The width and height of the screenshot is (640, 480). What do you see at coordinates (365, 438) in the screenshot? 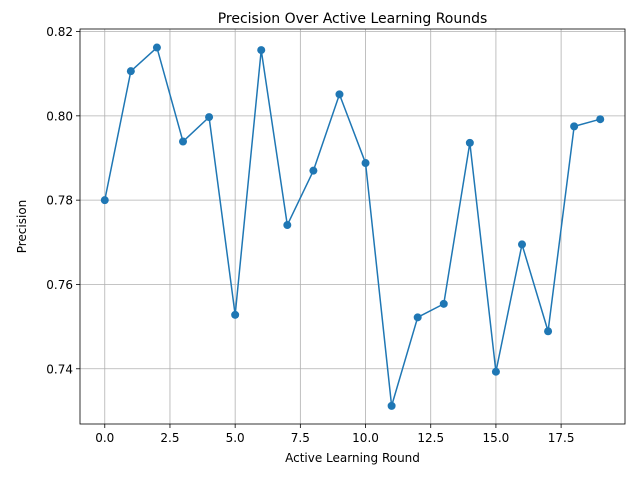
I see `x-tick-label: 10.0` at bounding box center [365, 438].